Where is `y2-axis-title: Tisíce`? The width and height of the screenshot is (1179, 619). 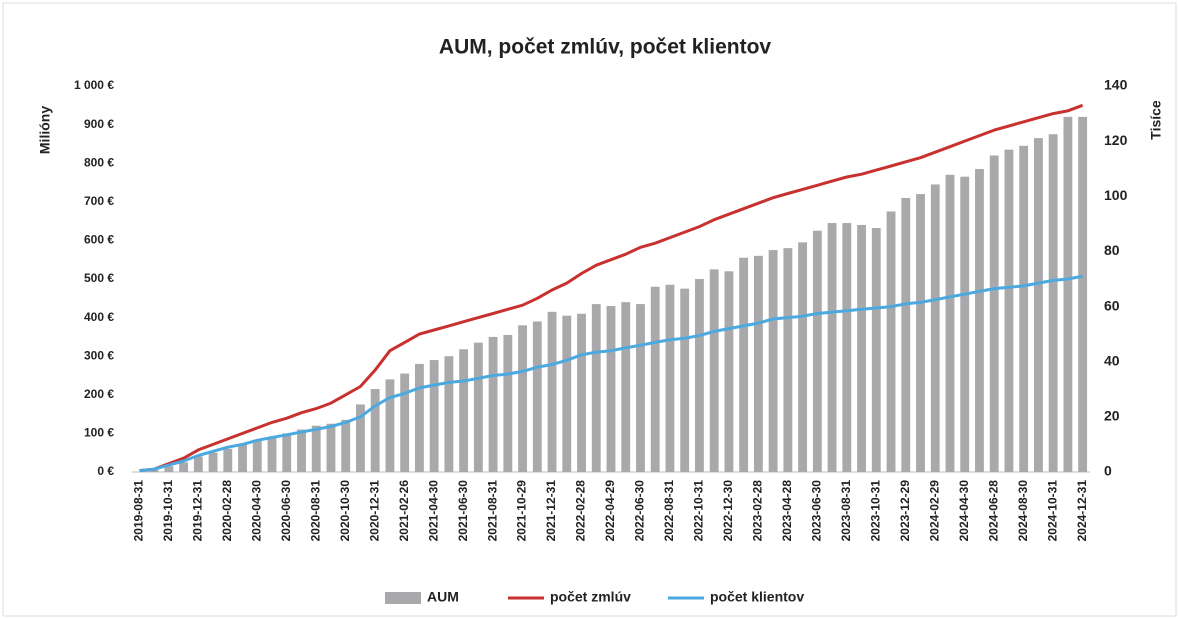 y2-axis-title: Tisíce is located at coordinates (1156, 120).